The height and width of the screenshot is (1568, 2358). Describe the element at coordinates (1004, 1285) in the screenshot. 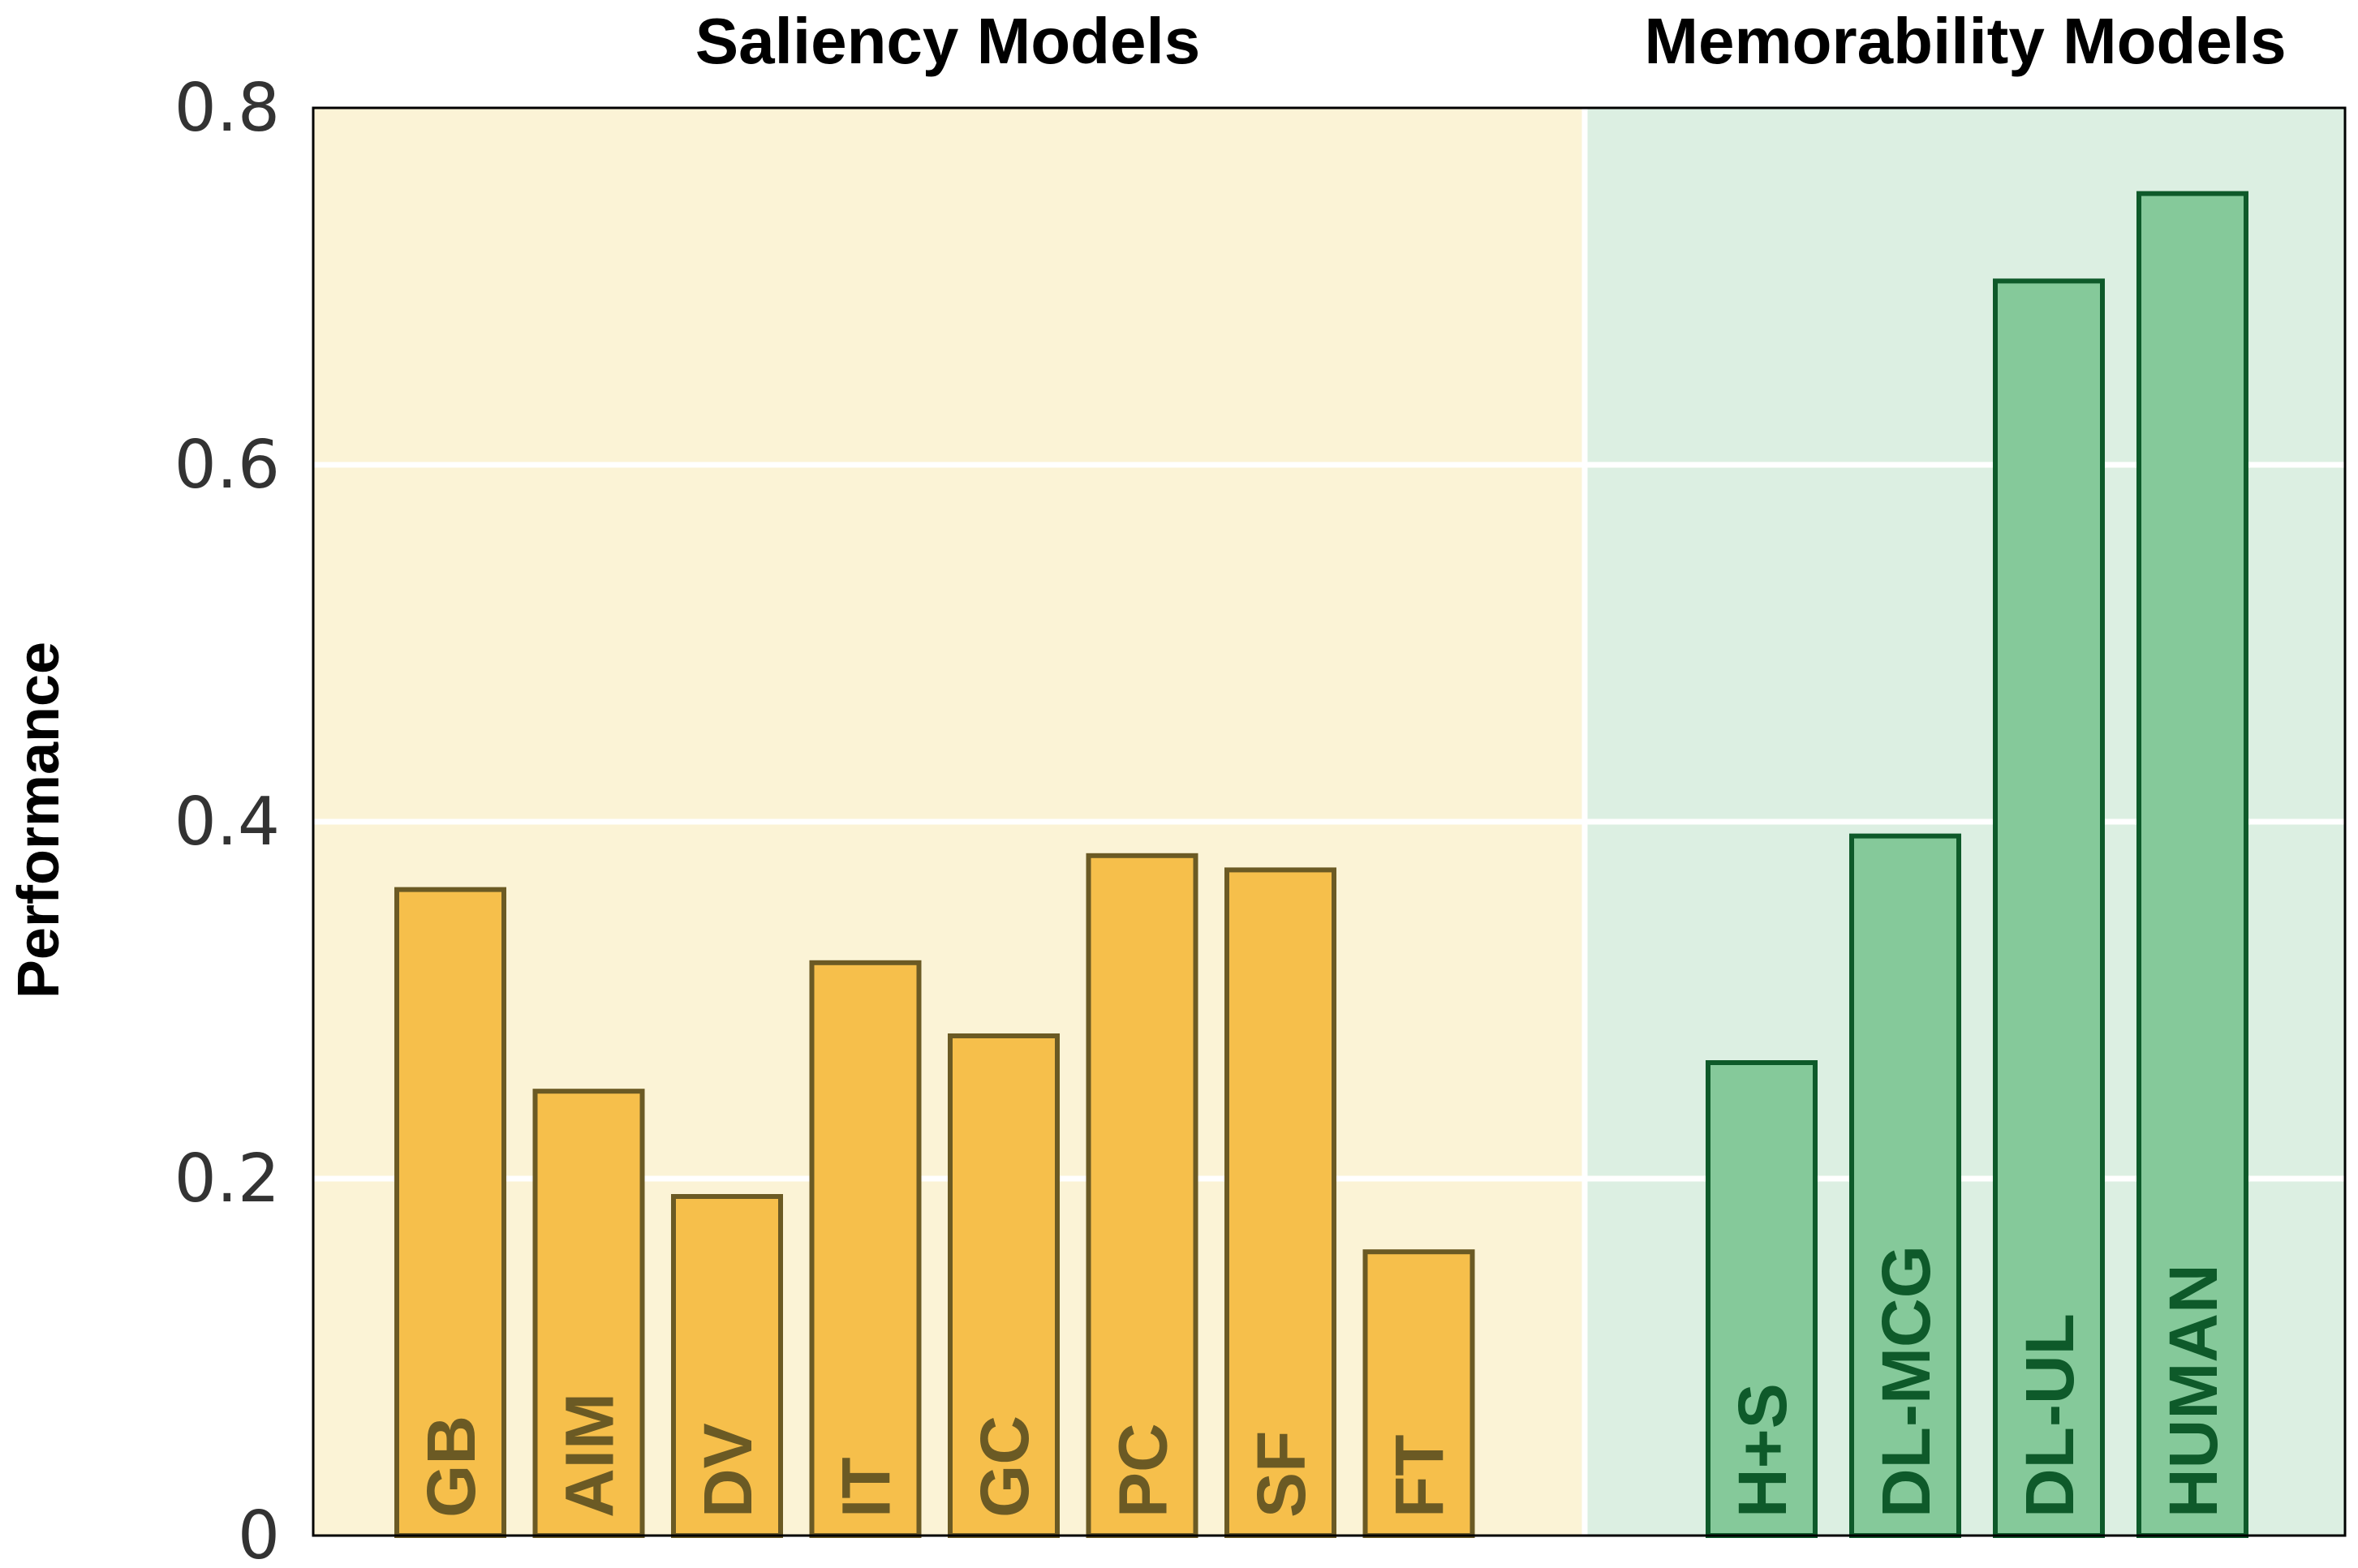

I see `bar-gc` at that location.